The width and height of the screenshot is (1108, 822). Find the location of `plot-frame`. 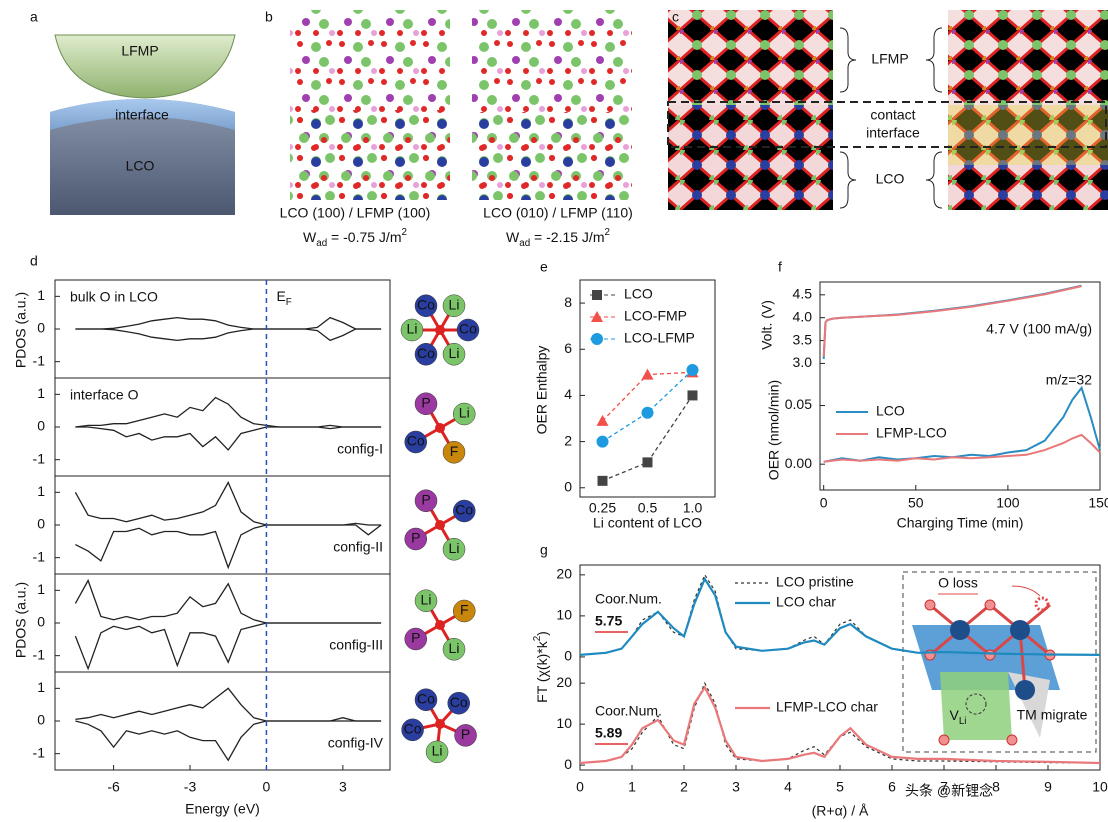

plot-frame is located at coordinates (960, 386).